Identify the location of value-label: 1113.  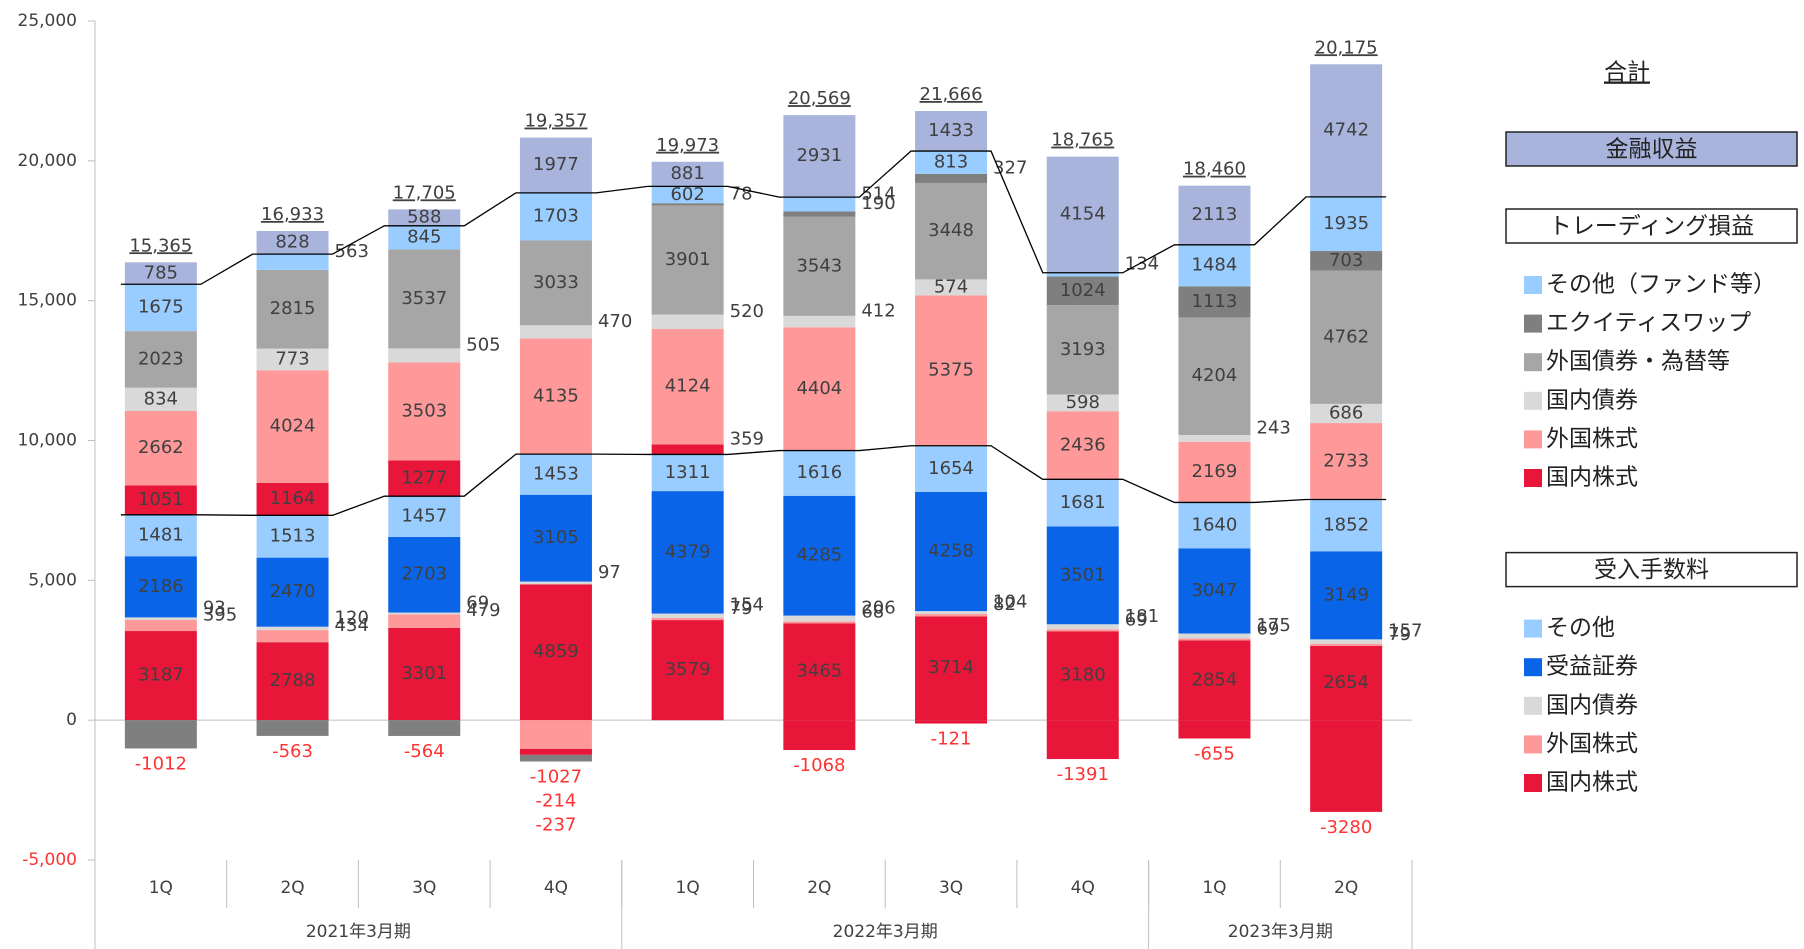
(1215, 301).